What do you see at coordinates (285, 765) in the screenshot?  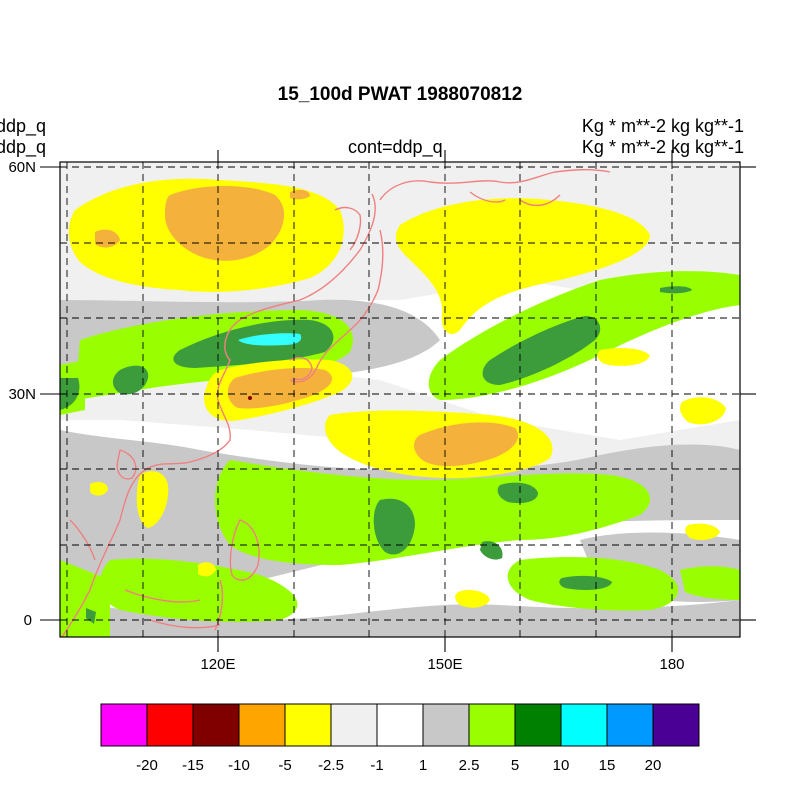 I see `colorbar-label: -5` at bounding box center [285, 765].